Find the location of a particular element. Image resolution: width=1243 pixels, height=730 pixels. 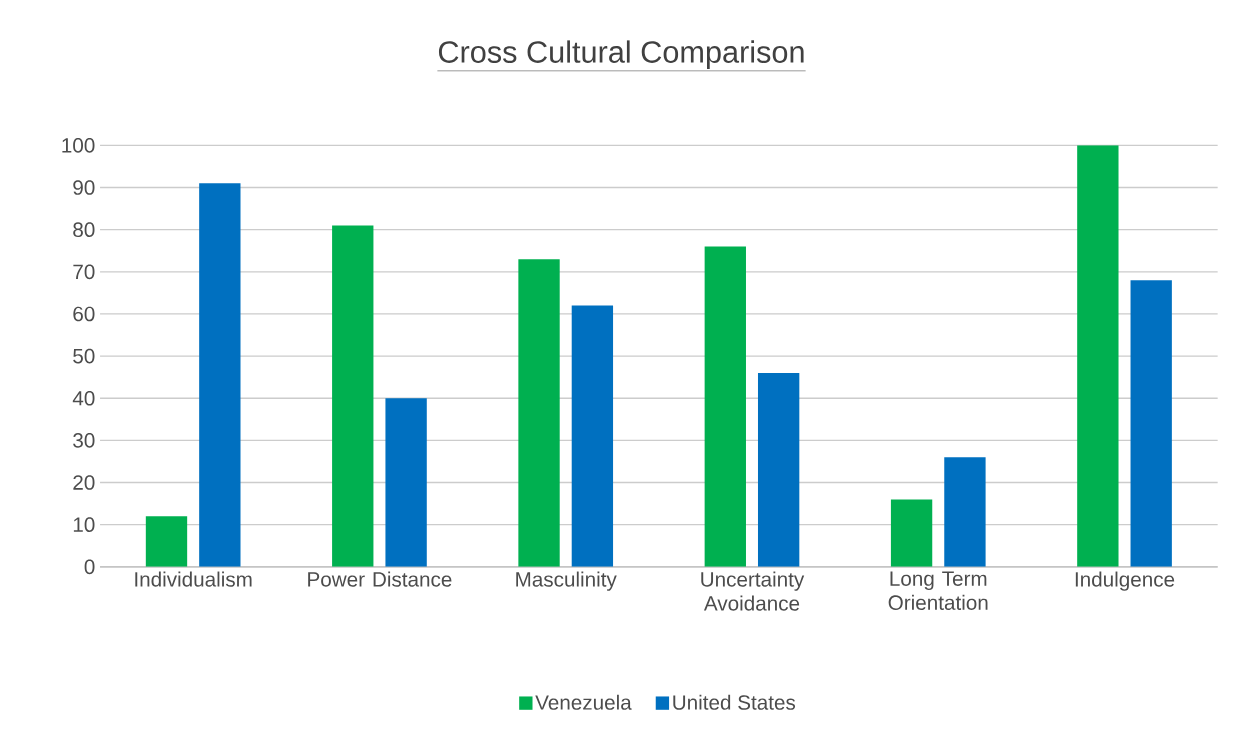

y-tick-label: 40 is located at coordinates (83, 398).